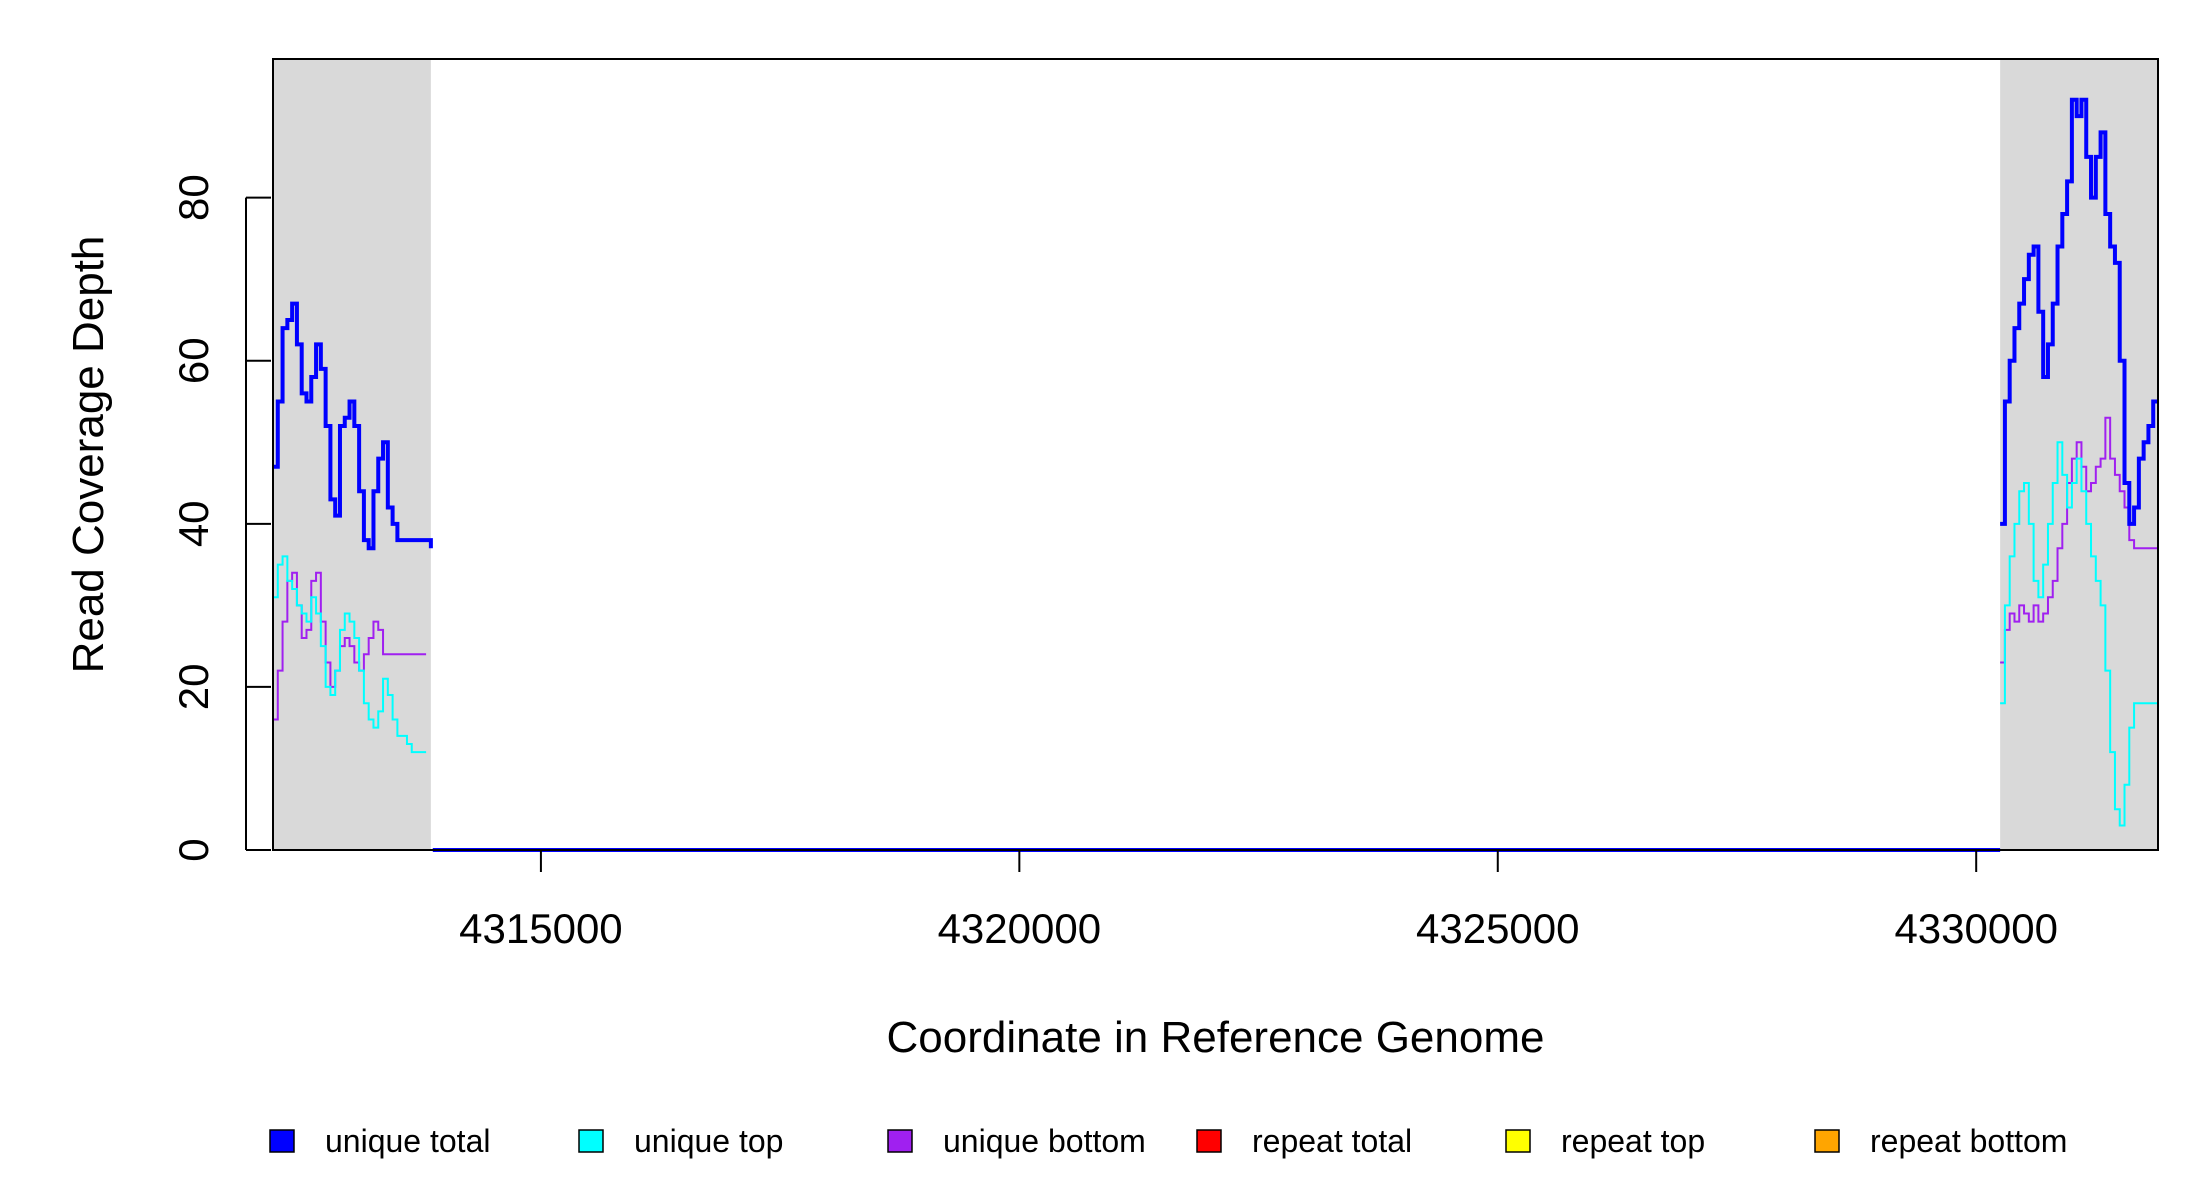 The width and height of the screenshot is (2200, 1200). Describe the element at coordinates (1498, 928) in the screenshot. I see `x-tick-label: 4325000` at that location.